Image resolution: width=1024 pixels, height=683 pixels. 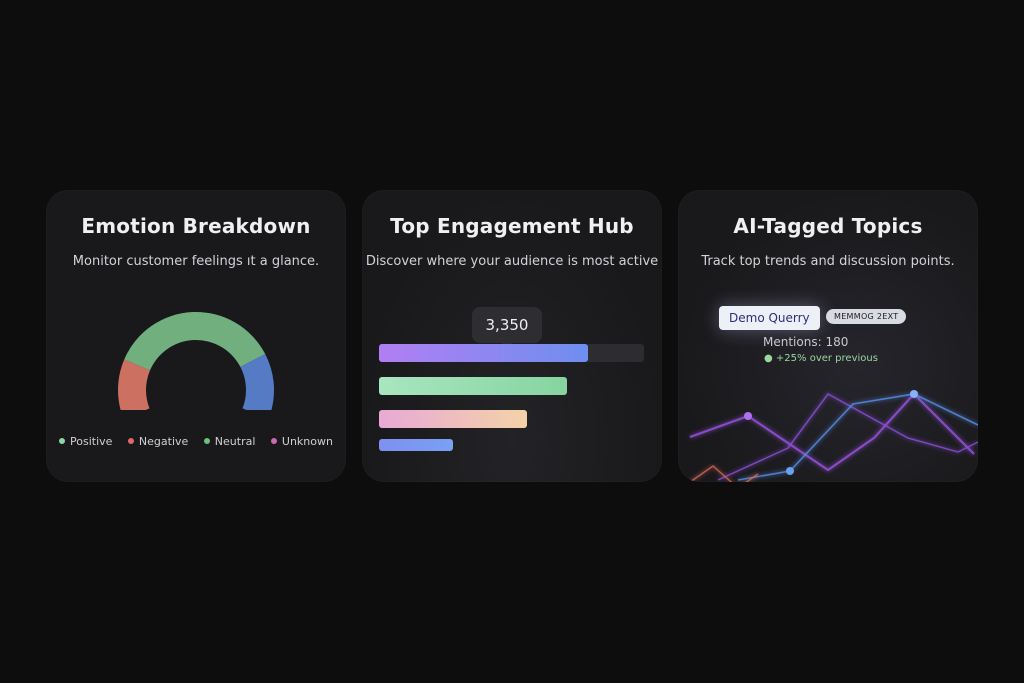 What do you see at coordinates (195, 341) in the screenshot?
I see `gauge-segment-positive` at bounding box center [195, 341].